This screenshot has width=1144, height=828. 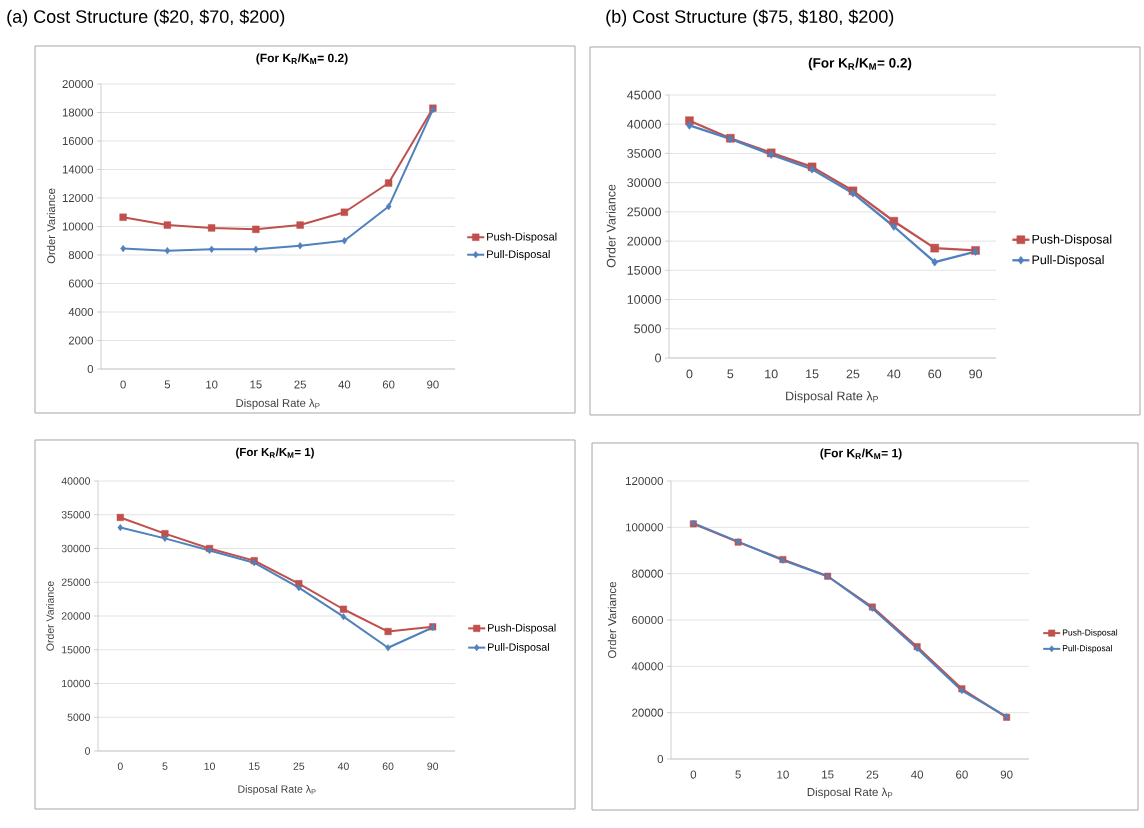 What do you see at coordinates (644, 481) in the screenshot?
I see `y-tick-label: 120000` at bounding box center [644, 481].